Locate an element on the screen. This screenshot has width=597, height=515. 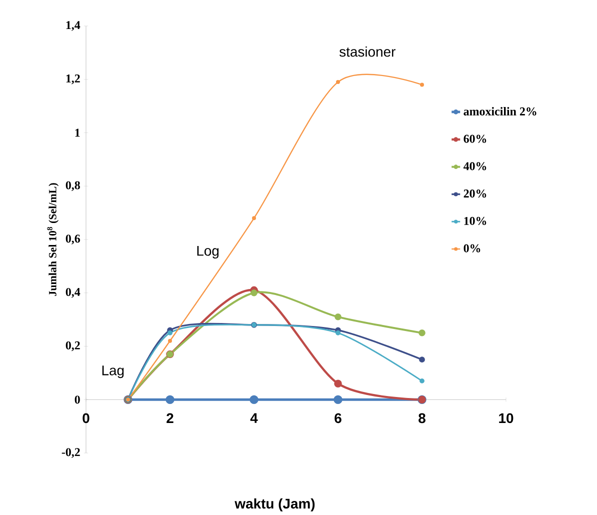
x-tick-label: 4 is located at coordinates (254, 418).